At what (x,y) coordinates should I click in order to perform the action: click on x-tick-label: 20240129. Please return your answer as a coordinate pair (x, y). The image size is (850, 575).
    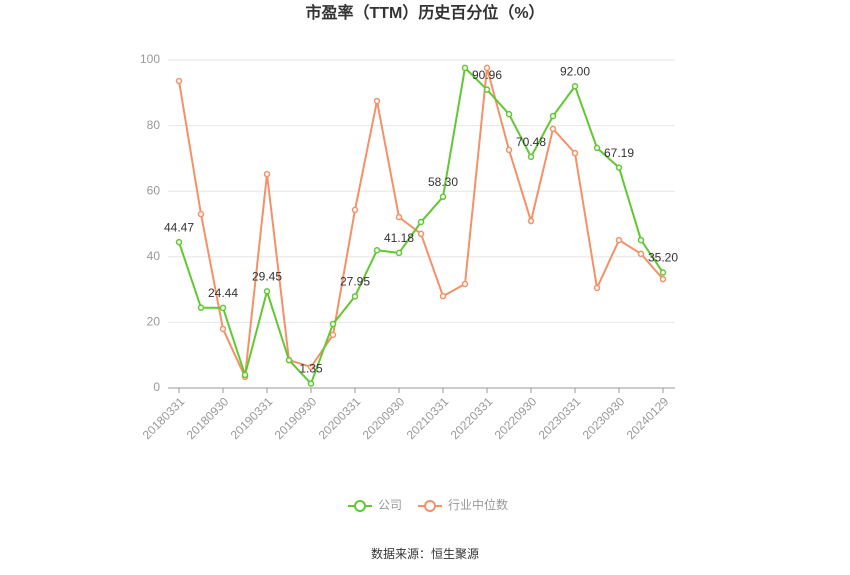
    Looking at the image, I should click on (648, 418).